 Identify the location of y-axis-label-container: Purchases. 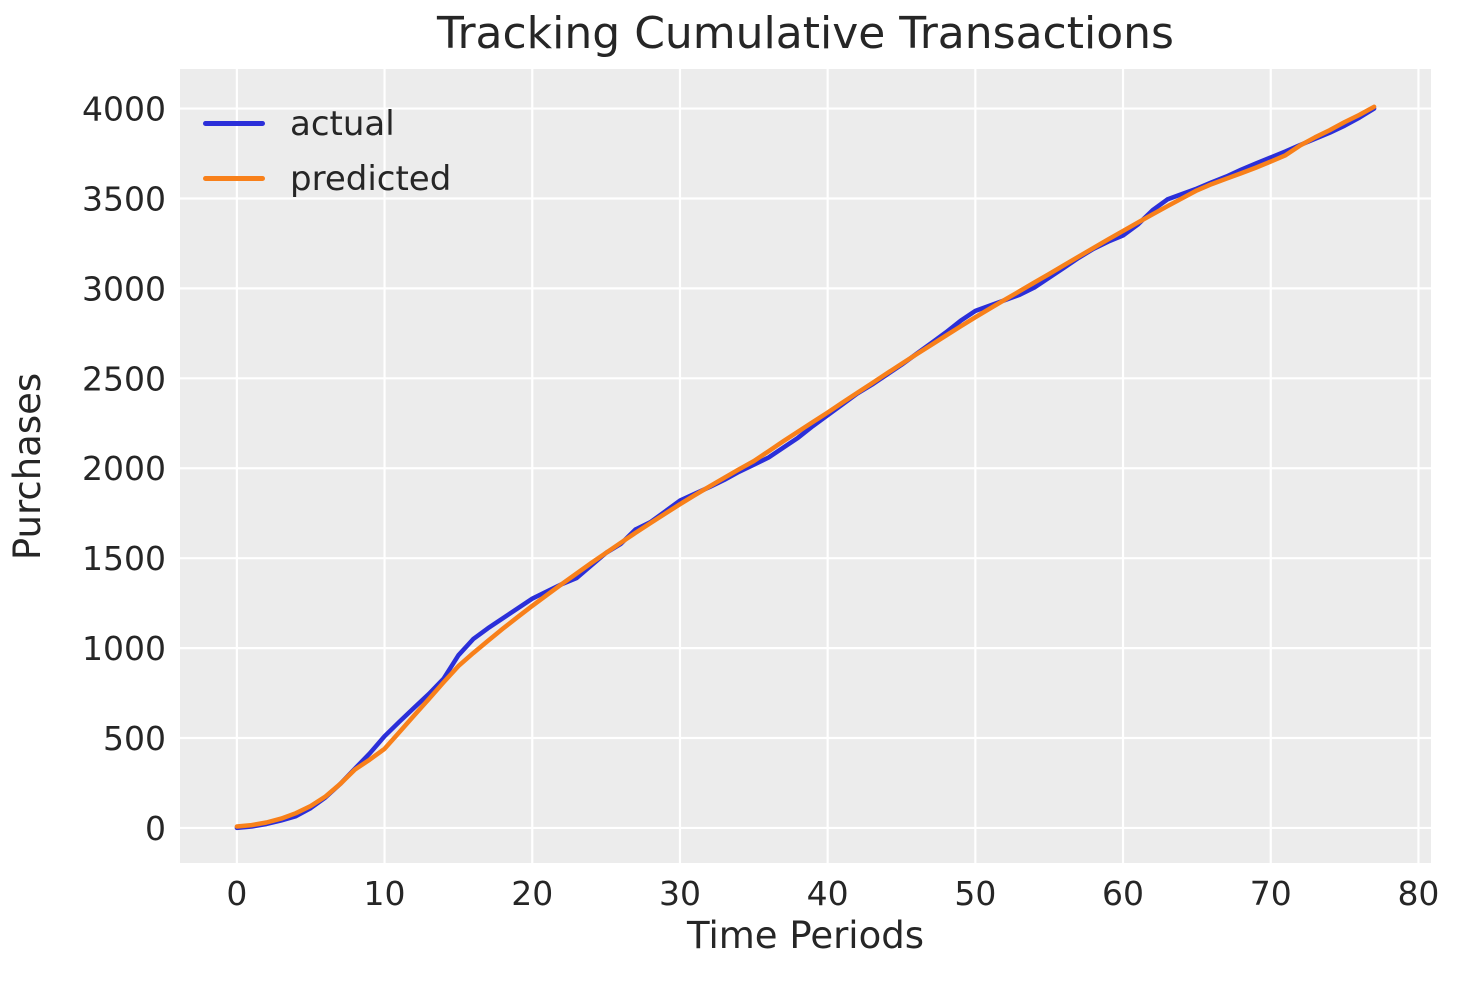
(28, 466).